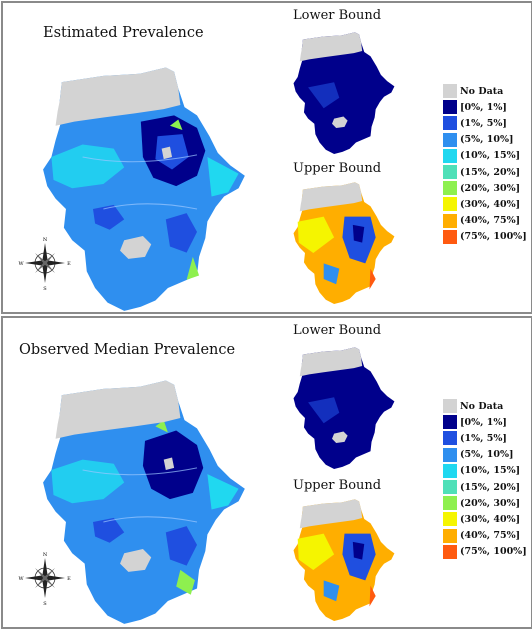 Image resolution: width=532 pixels, height=630 pixels. Describe the element at coordinates (144, 502) in the screenshot. I see `observed-prevalence-map` at that location.